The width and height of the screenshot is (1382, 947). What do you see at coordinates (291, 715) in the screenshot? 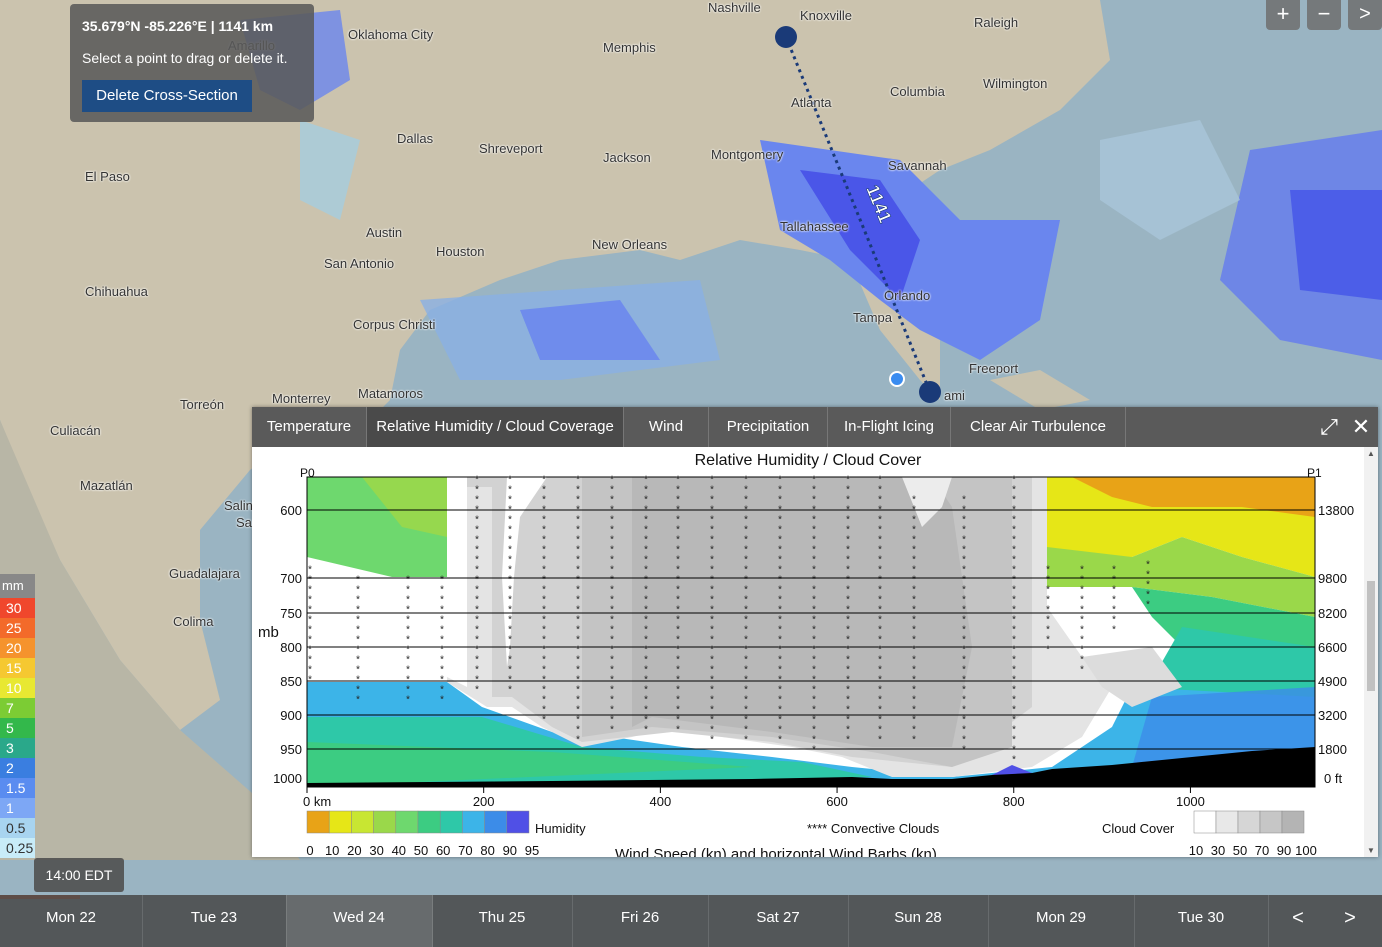
I see `pressure-tick: 900` at bounding box center [291, 715].